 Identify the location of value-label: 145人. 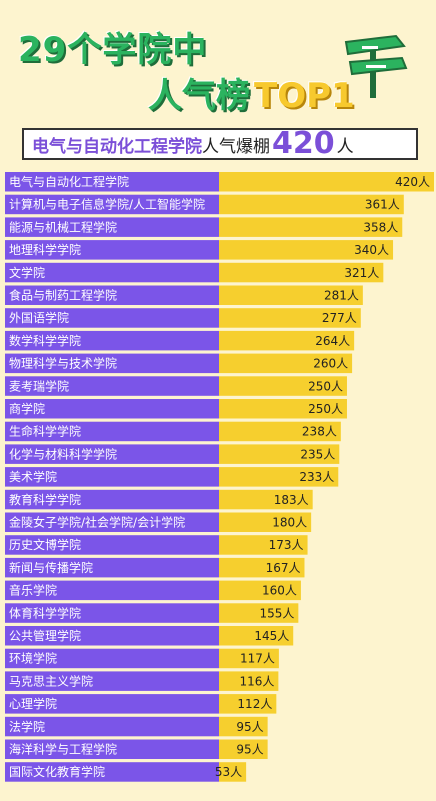
(271, 636).